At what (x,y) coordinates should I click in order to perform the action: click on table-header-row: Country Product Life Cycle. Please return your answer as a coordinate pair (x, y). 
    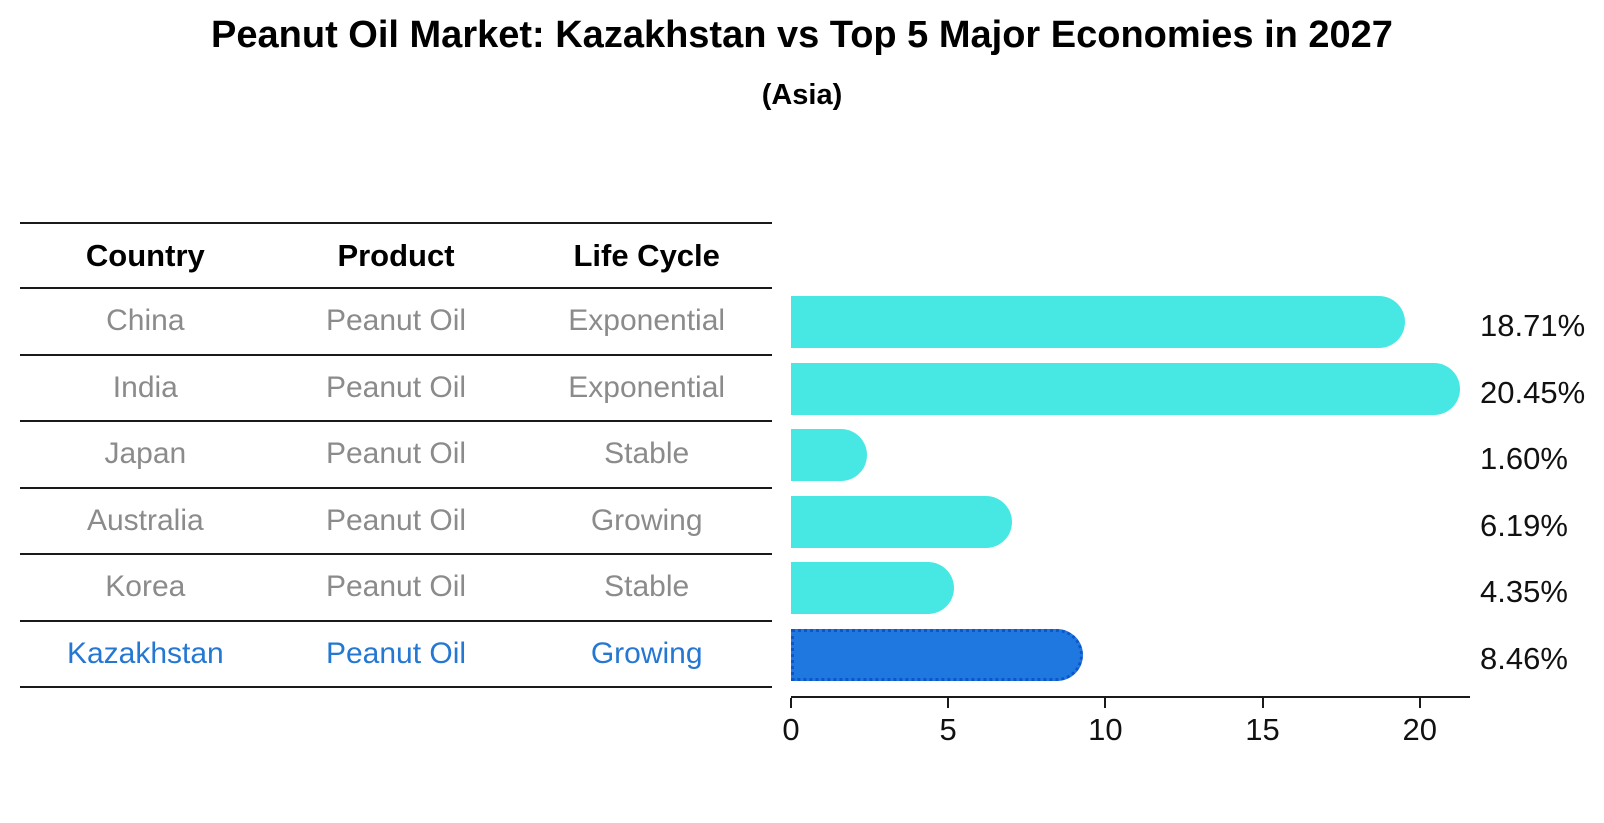
    Looking at the image, I should click on (396, 256).